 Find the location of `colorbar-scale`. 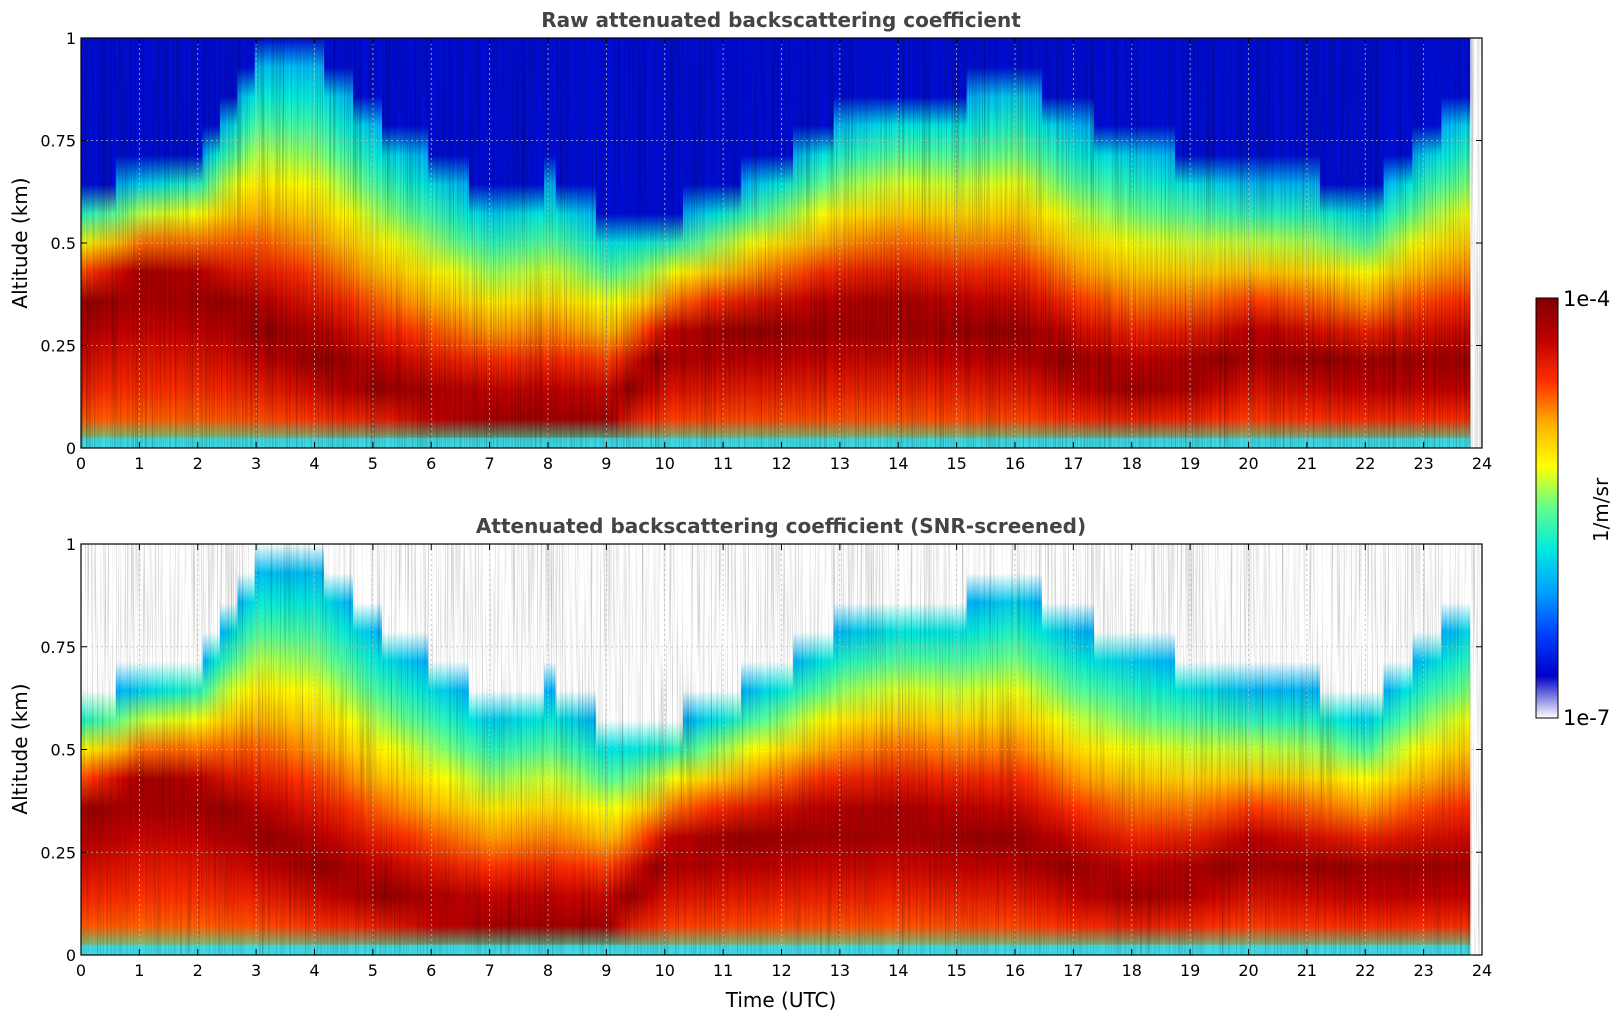

colorbar-scale is located at coordinates (1547, 508).